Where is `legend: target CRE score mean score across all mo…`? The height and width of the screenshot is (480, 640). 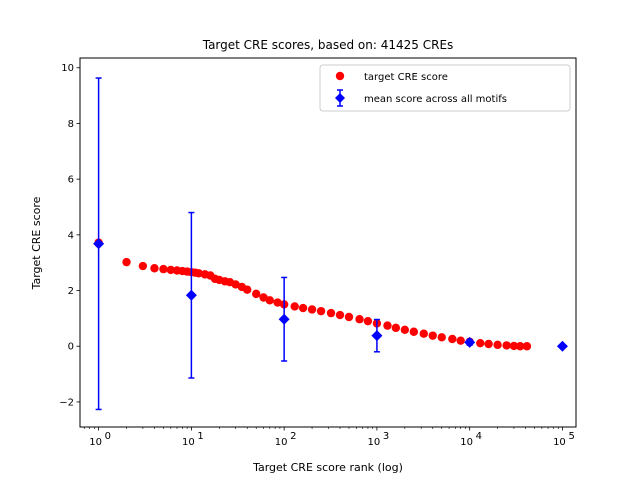 legend: target CRE score mean score across all mo… is located at coordinates (445, 88).